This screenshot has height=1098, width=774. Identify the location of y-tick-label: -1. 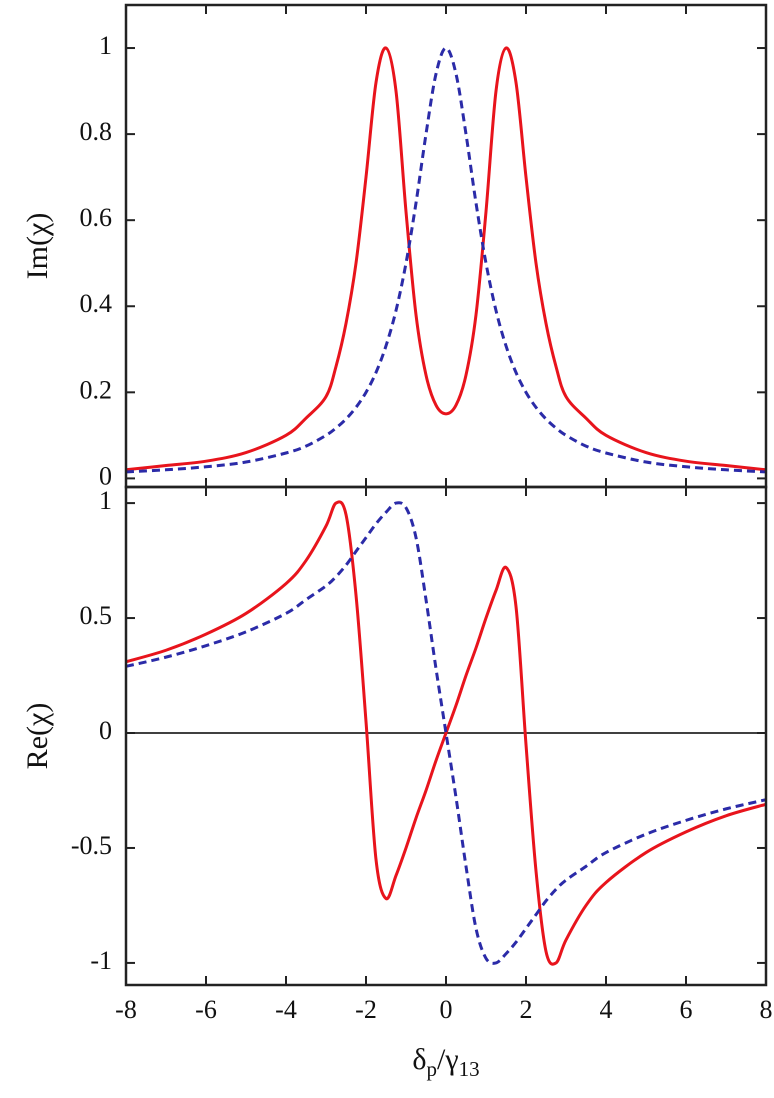
(101, 960).